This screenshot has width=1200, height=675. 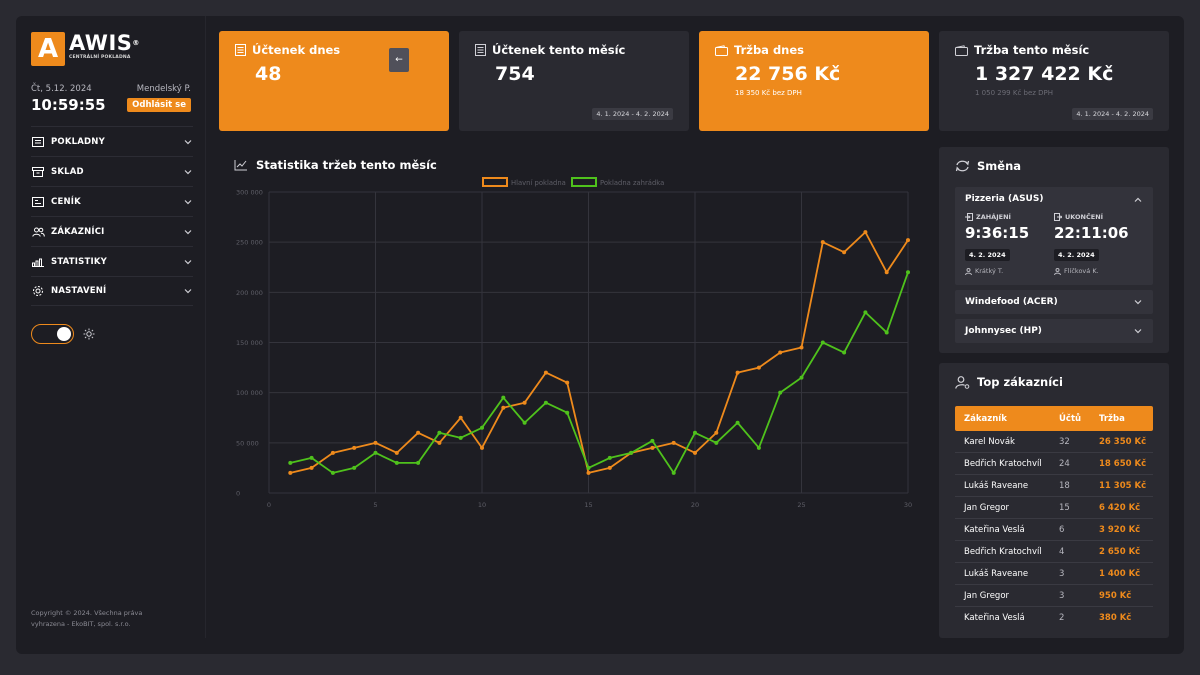 I want to click on table-row: Jan Gregor 15 6 420 Kč, so click(x=1054, y=508).